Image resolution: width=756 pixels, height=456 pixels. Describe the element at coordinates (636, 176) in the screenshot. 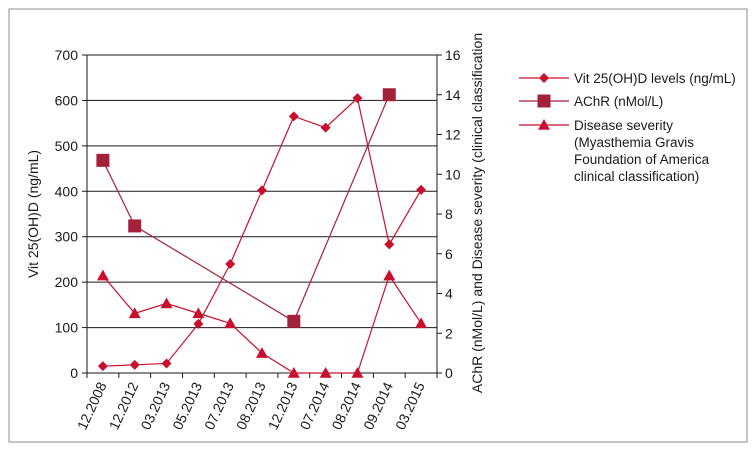

I see `legend-label: clinical classification)` at that location.